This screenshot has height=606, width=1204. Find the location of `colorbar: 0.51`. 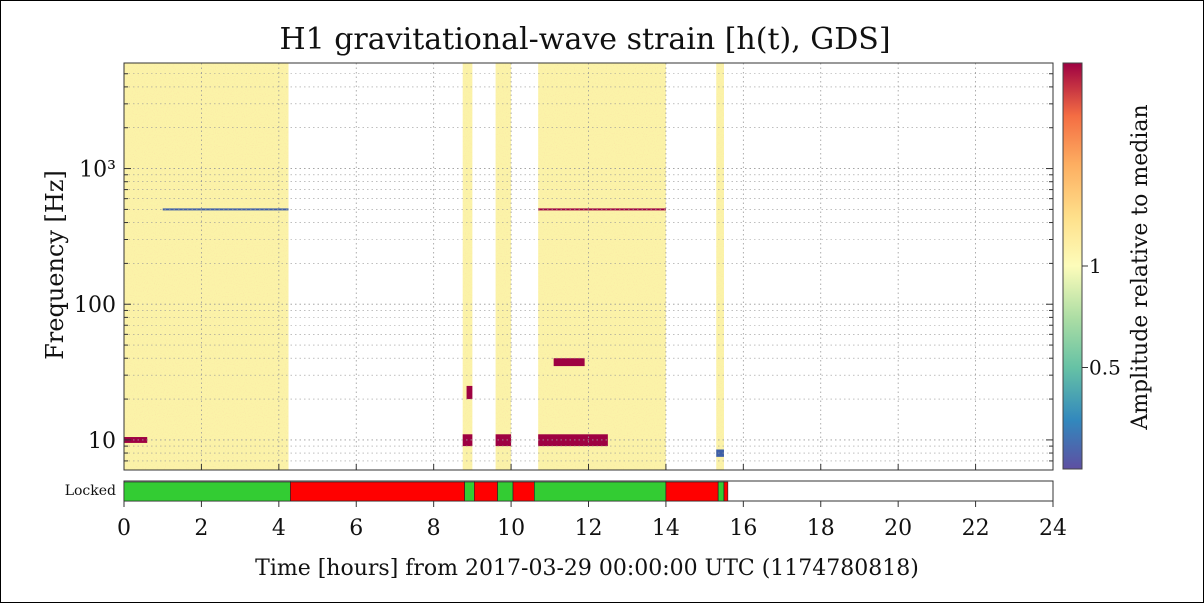

colorbar: 0.51 is located at coordinates (1091, 266).